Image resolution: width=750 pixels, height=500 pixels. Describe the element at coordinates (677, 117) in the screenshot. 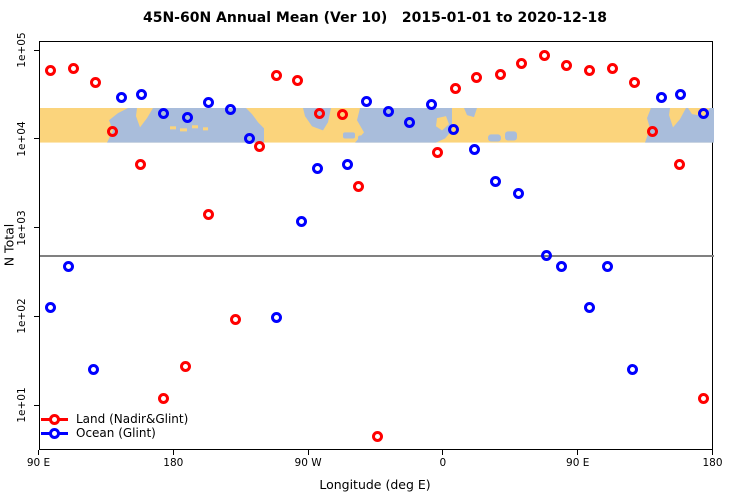

I see `land-shape-kamchatka-repeat` at that location.